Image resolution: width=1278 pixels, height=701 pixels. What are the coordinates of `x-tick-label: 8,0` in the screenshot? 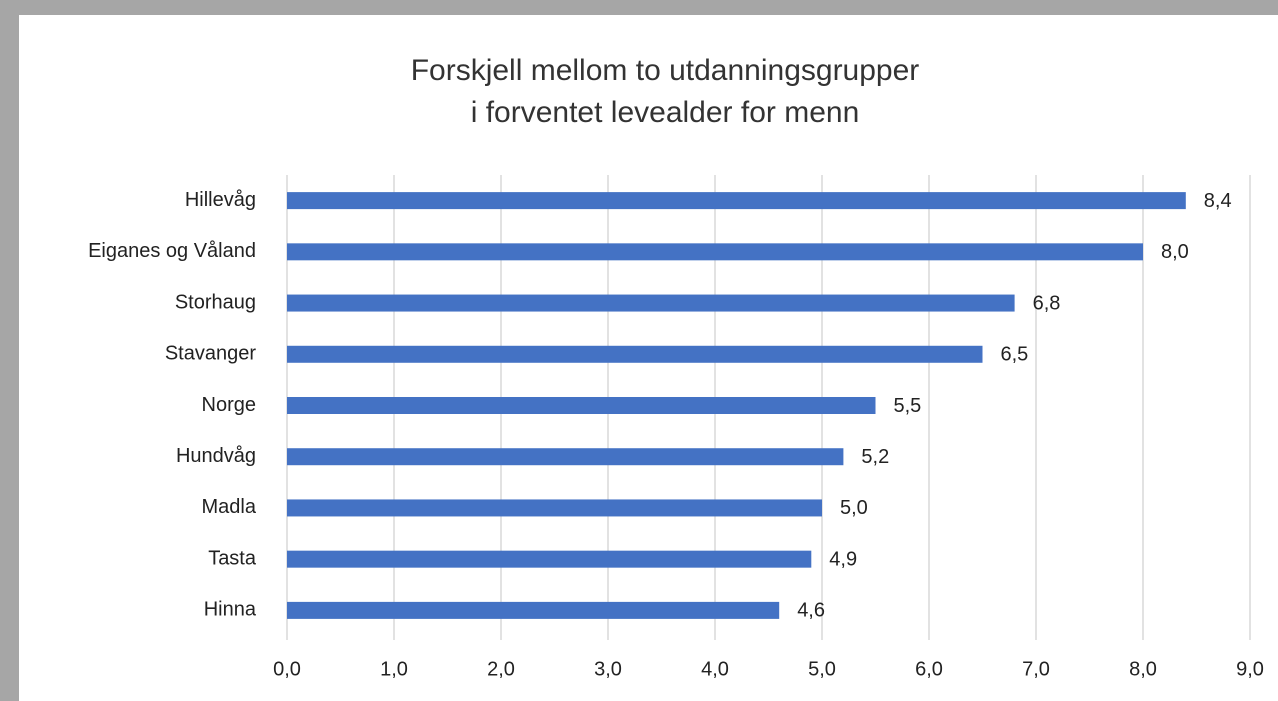 It's located at (1143, 669).